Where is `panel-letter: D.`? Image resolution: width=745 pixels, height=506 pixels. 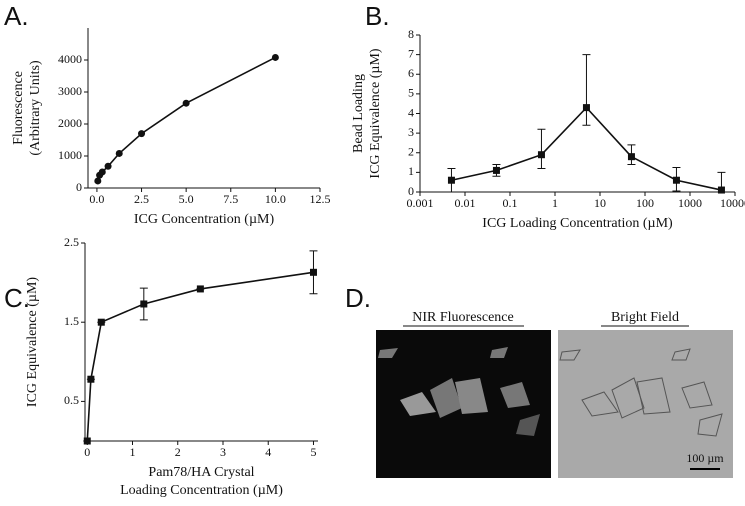 panel-letter: D. is located at coordinates (358, 298).